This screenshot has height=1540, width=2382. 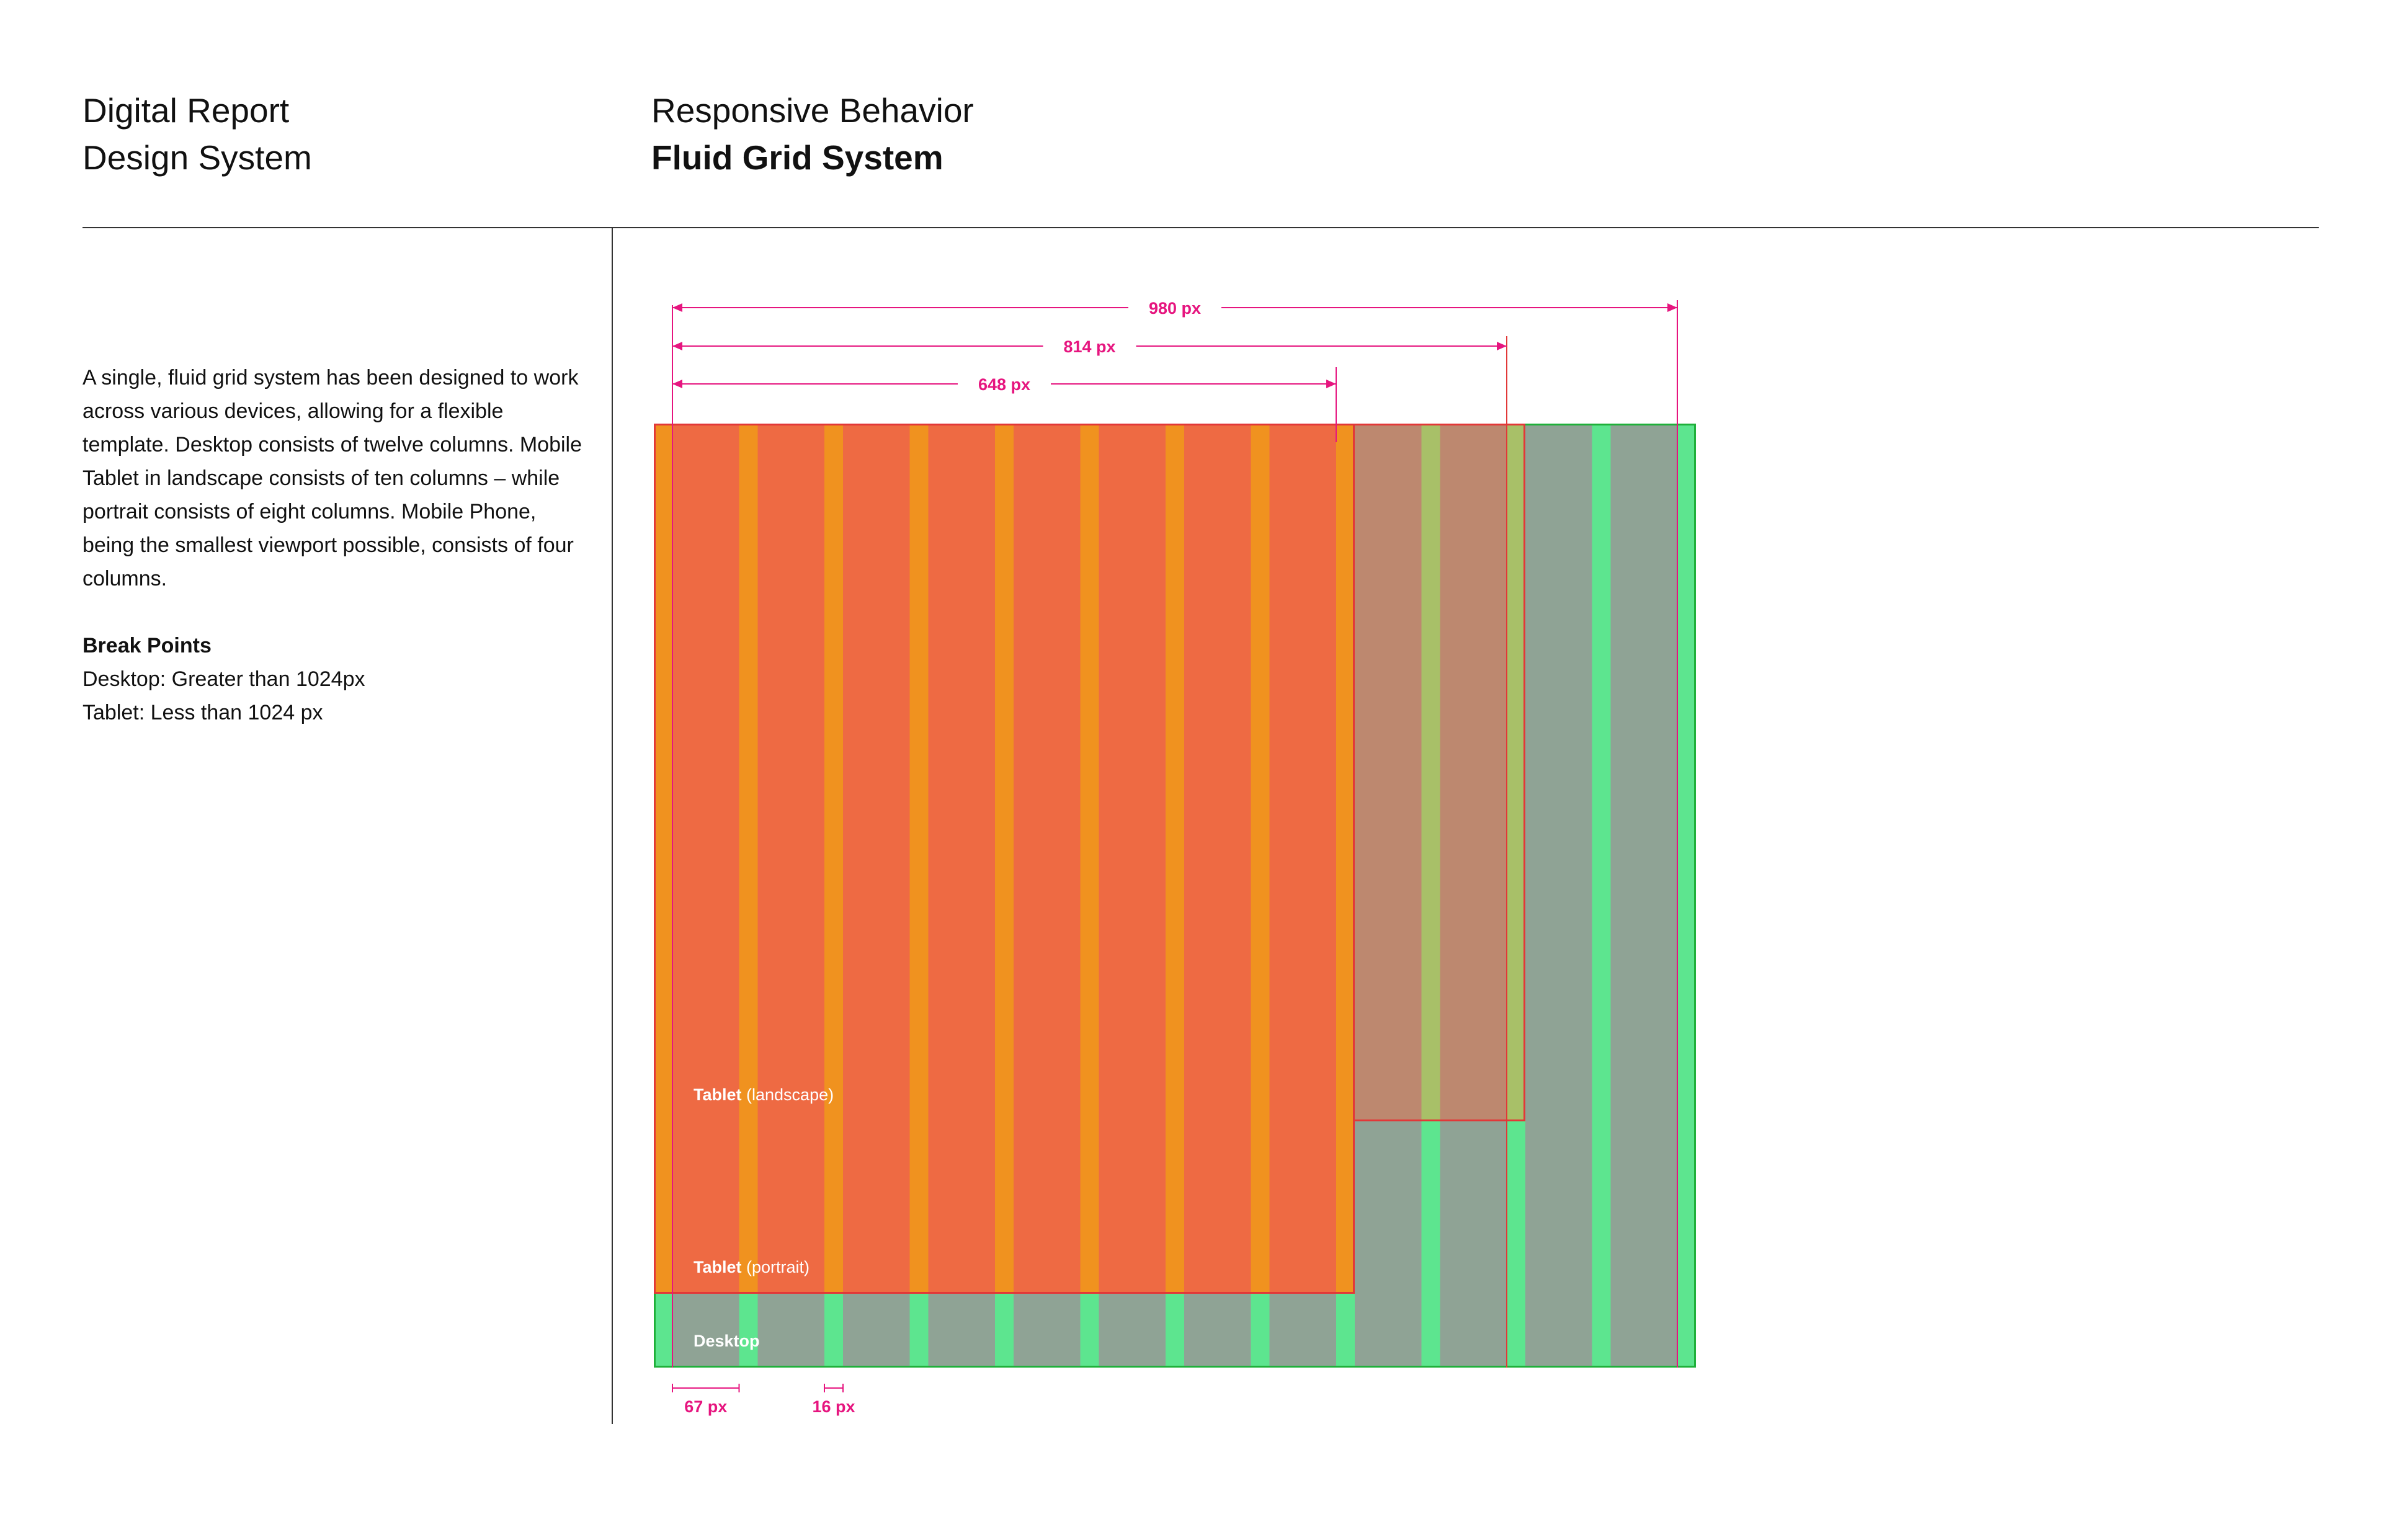 What do you see at coordinates (203, 712) in the screenshot?
I see `breakpoint-tablet: Tablet: Less than 1024 px` at bounding box center [203, 712].